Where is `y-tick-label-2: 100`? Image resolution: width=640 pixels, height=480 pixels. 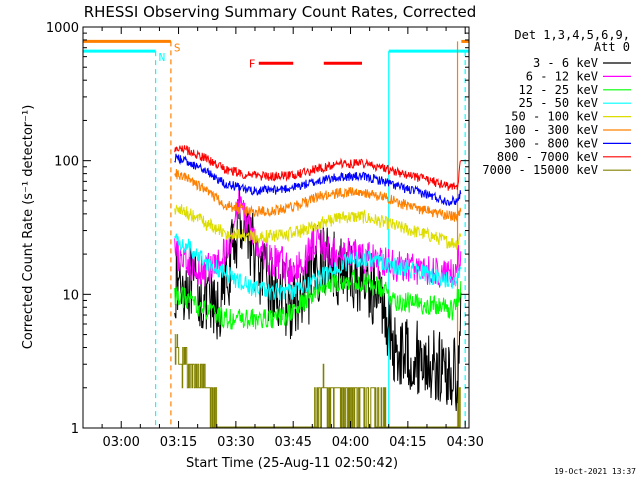
y-tick-label-2: 100 is located at coordinates (66, 162).